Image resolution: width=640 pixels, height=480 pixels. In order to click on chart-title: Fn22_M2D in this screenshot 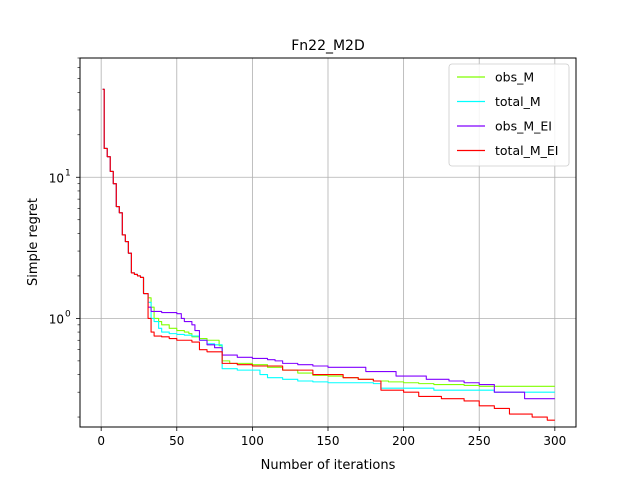, I will do `click(328, 46)`.